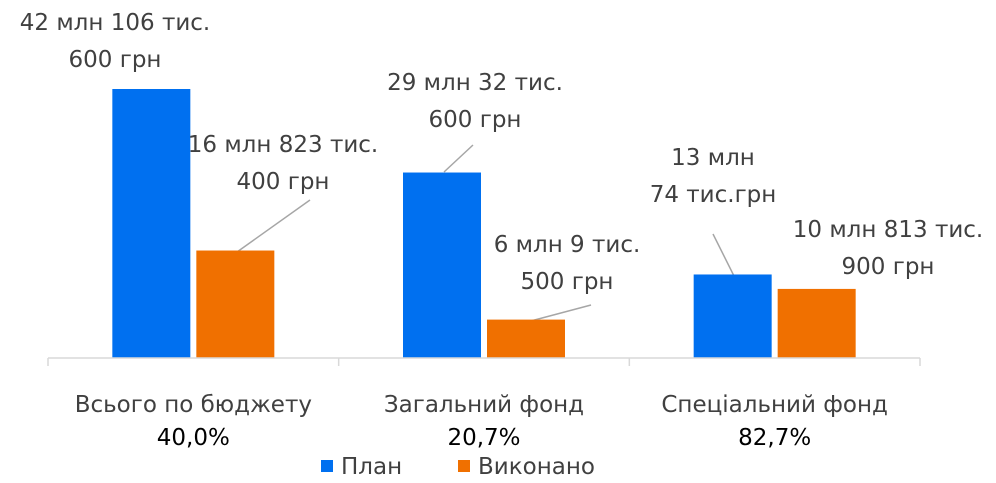 The image size is (996, 483). I want to click on data-label-plan-3: 13 млн 74 тис.грн, so click(713, 176).